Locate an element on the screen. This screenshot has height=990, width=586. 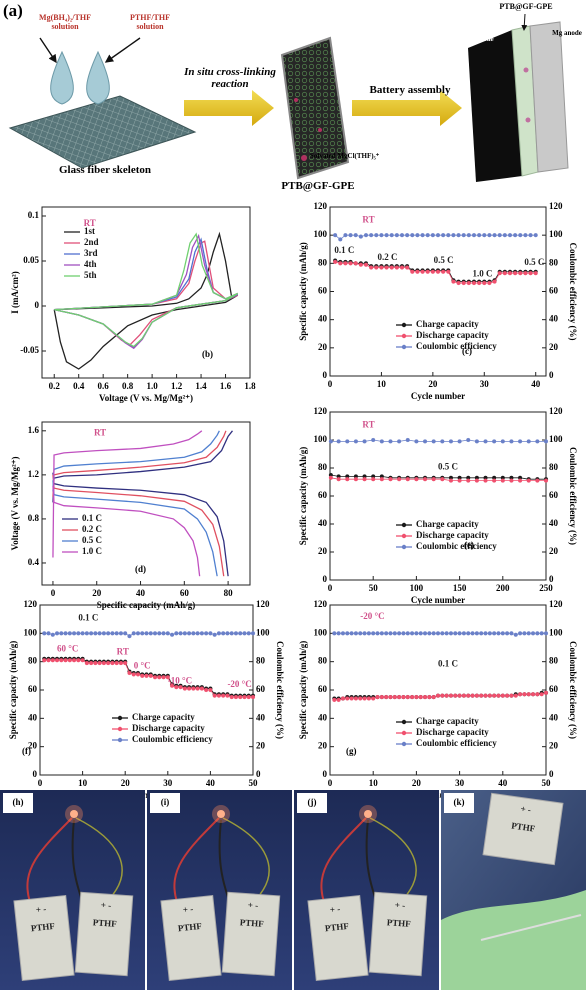
y-axis-label: I (mA/cm²) is located at coordinates (15, 292).